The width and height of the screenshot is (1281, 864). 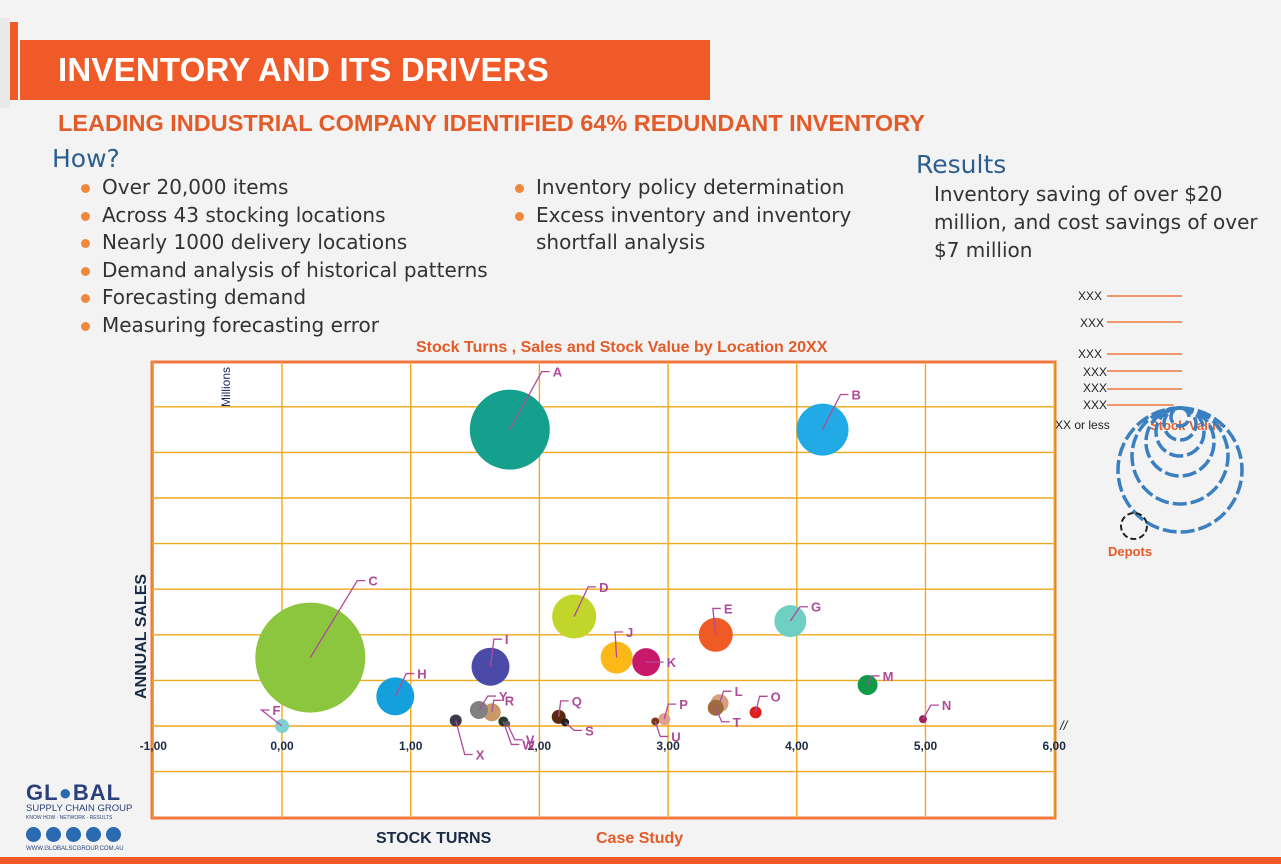 I want to click on bubble-label-J: J, so click(x=629, y=632).